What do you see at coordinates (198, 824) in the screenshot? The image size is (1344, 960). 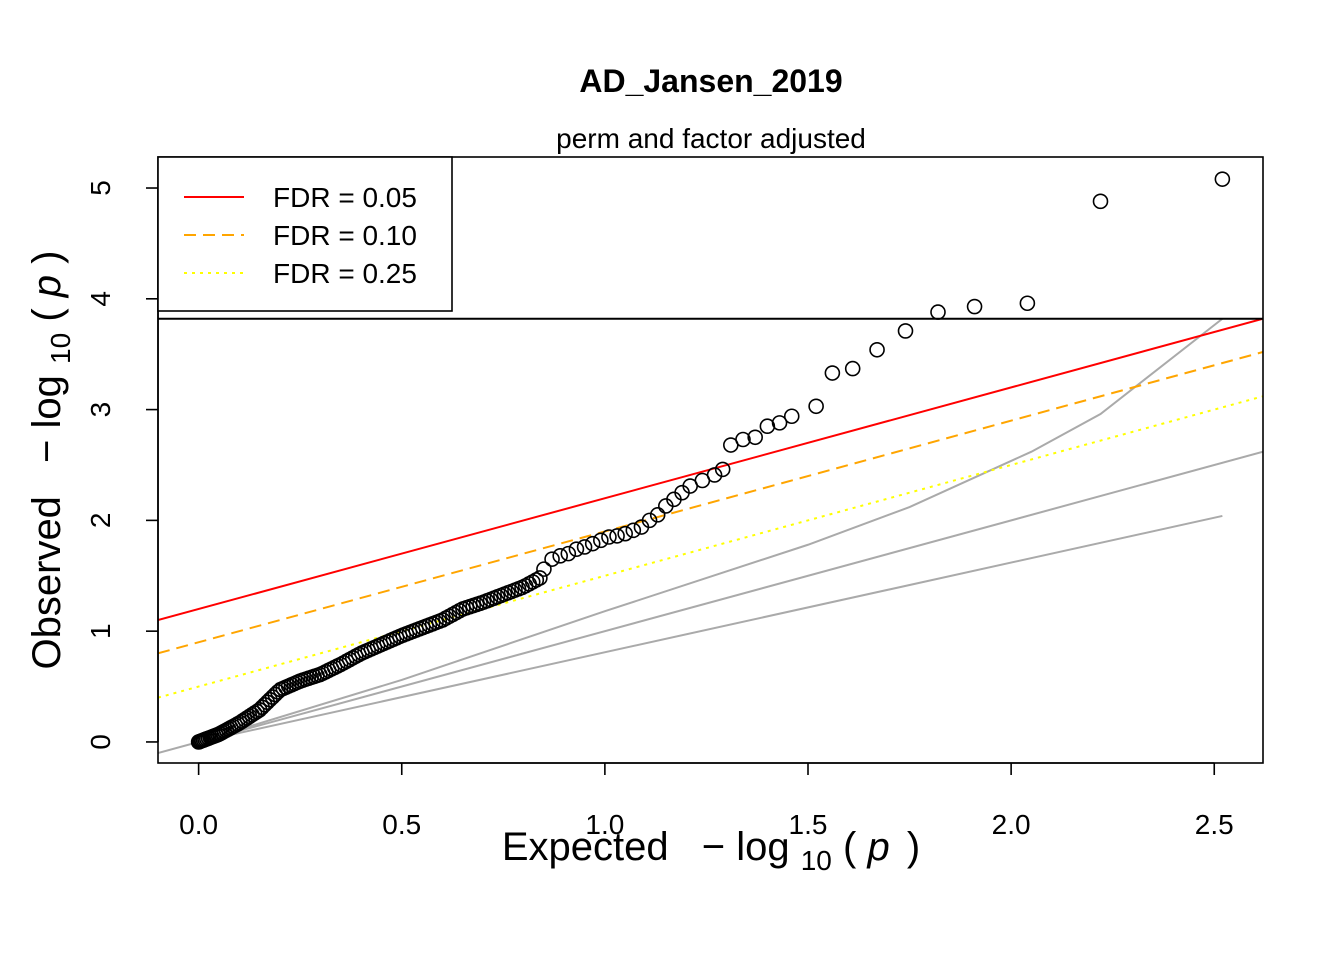 I see `x-tick-label: 0.0` at bounding box center [198, 824].